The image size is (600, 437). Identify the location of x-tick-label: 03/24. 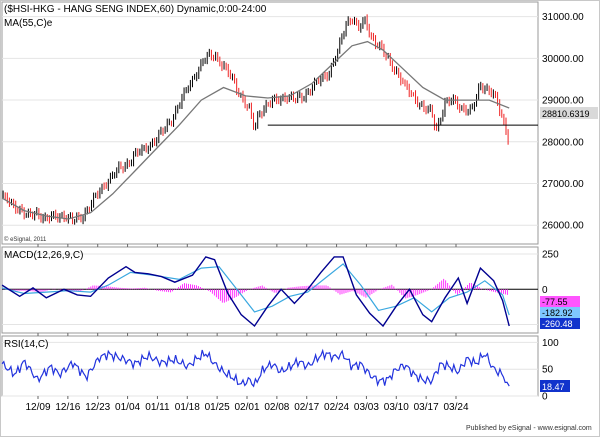
(455, 407).